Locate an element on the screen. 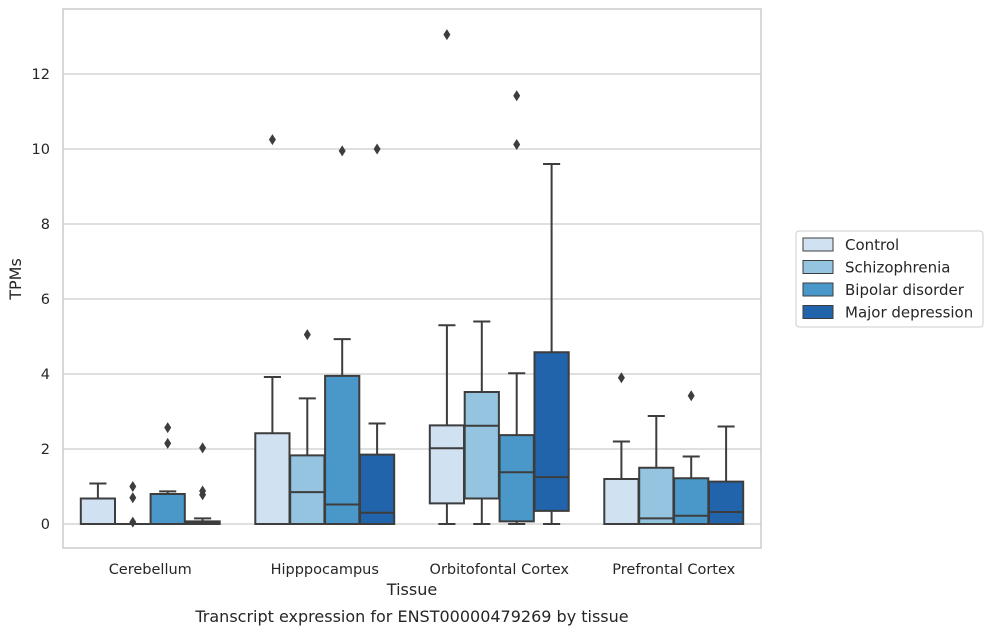 The height and width of the screenshot is (634, 992). y-tick-label: 6 is located at coordinates (45, 300).